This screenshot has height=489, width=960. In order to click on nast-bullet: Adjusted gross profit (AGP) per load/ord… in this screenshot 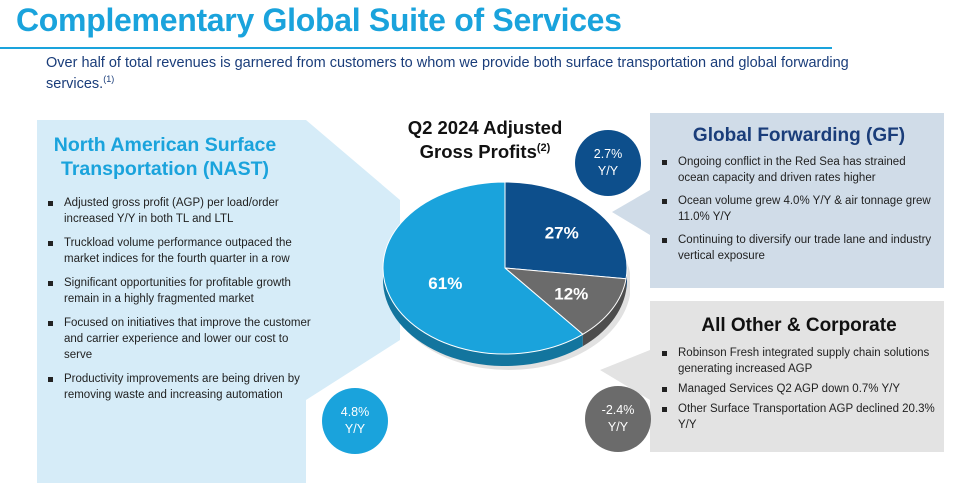, I will do `click(181, 211)`.